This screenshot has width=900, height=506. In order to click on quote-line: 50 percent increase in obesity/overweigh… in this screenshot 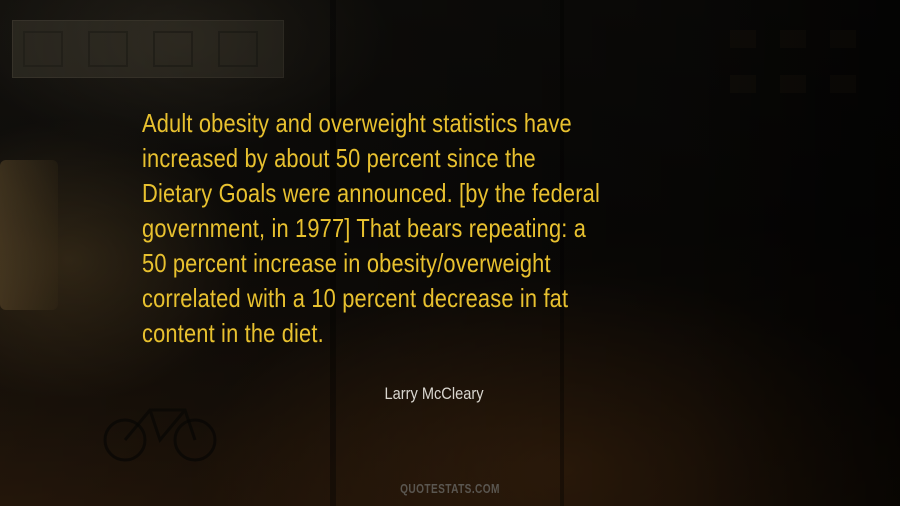, I will do `click(346, 263)`.